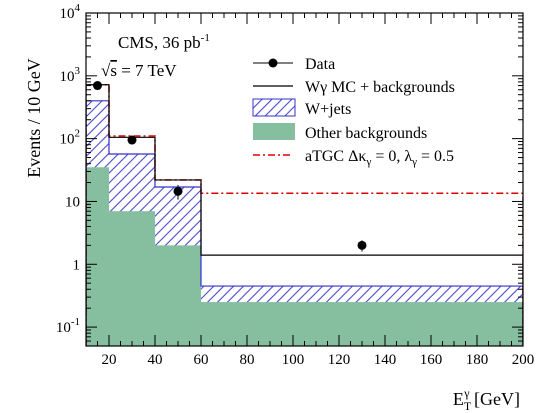  What do you see at coordinates (328, 109) in the screenshot?
I see `legend-label-wjets: W+jets` at bounding box center [328, 109].